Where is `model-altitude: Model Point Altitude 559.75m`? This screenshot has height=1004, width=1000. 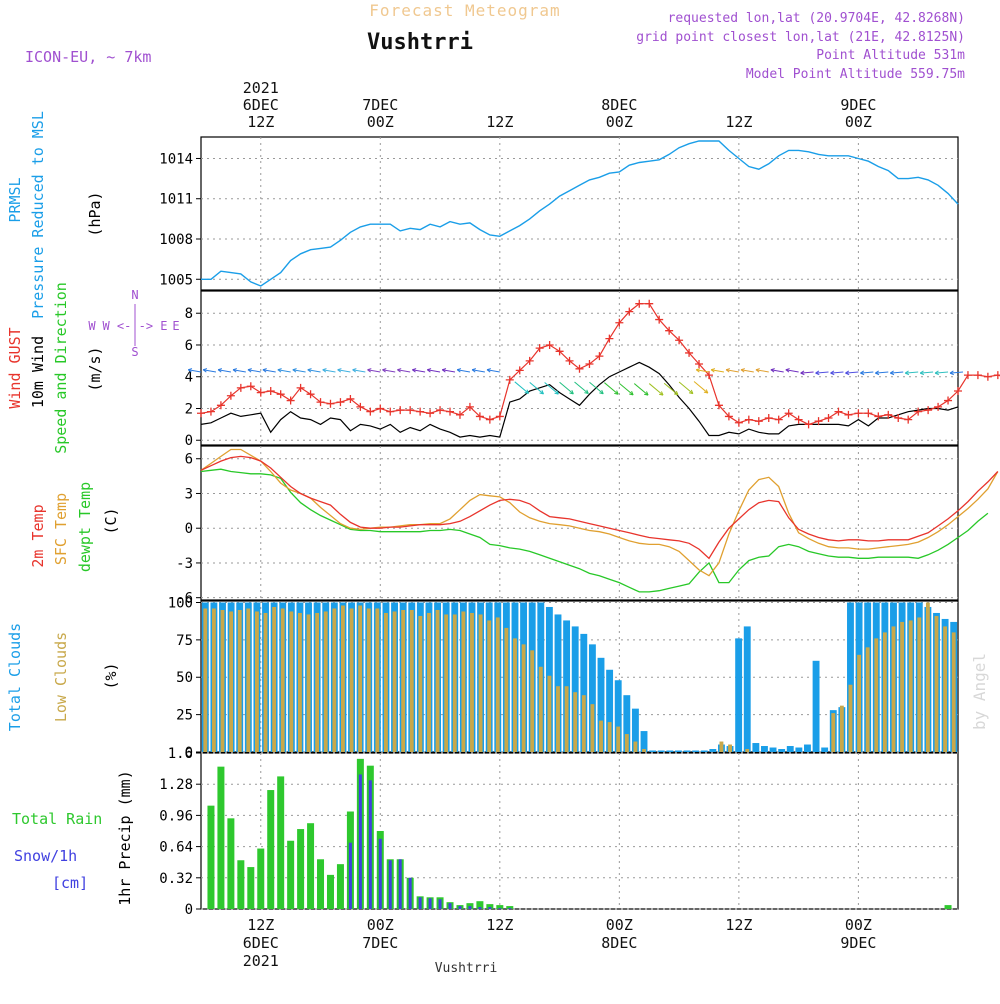 model-altitude: Model Point Altitude 559.75m is located at coordinates (855, 74).